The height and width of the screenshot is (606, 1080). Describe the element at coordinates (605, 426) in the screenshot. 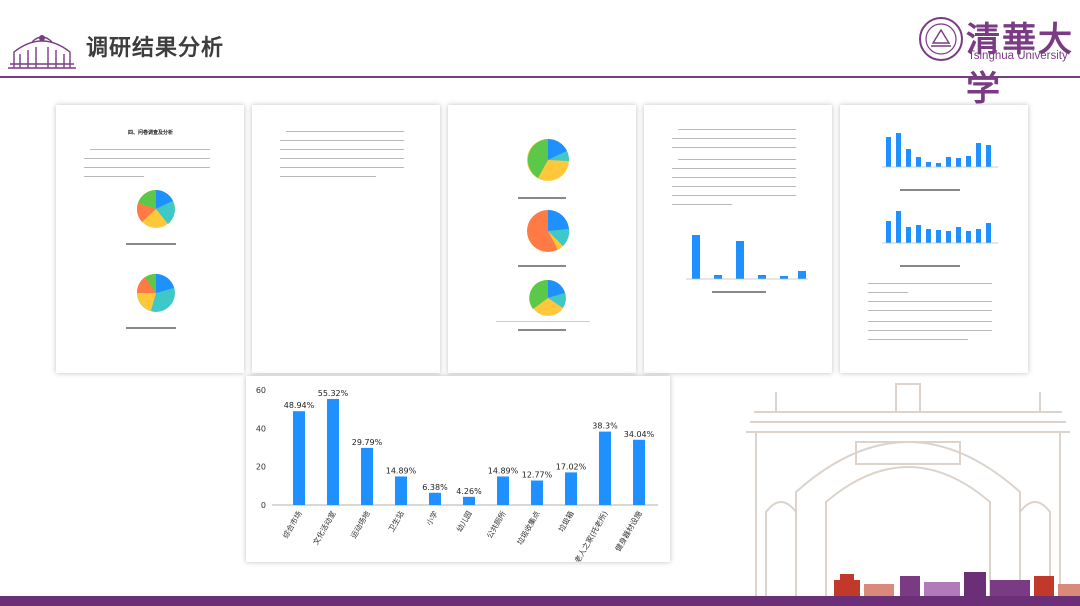

I see `bar-value-label: 38.3%` at that location.